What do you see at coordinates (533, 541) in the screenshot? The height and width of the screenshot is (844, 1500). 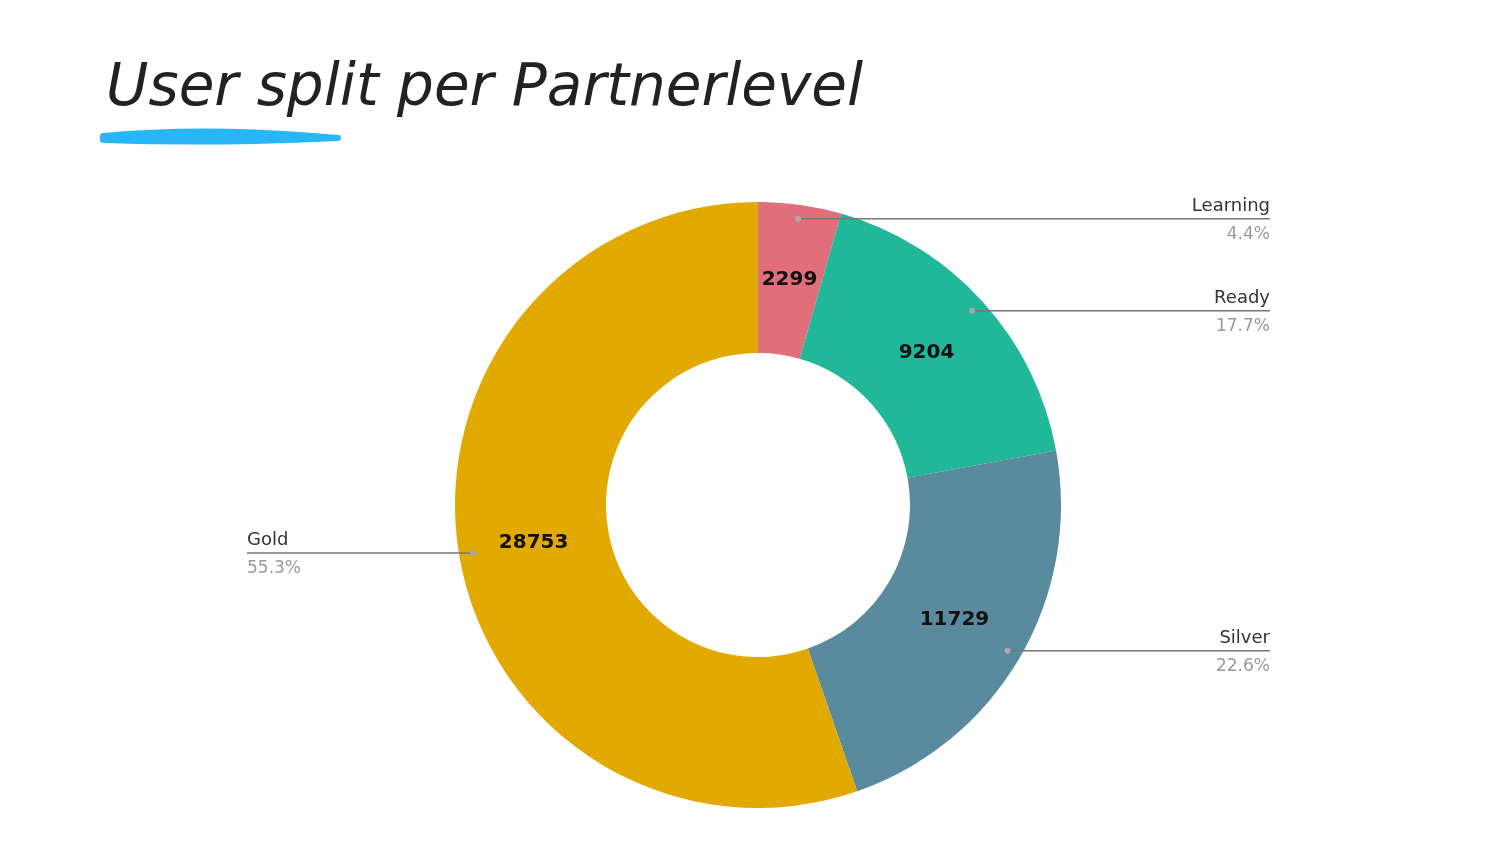 I see `data-label: 28753` at bounding box center [533, 541].